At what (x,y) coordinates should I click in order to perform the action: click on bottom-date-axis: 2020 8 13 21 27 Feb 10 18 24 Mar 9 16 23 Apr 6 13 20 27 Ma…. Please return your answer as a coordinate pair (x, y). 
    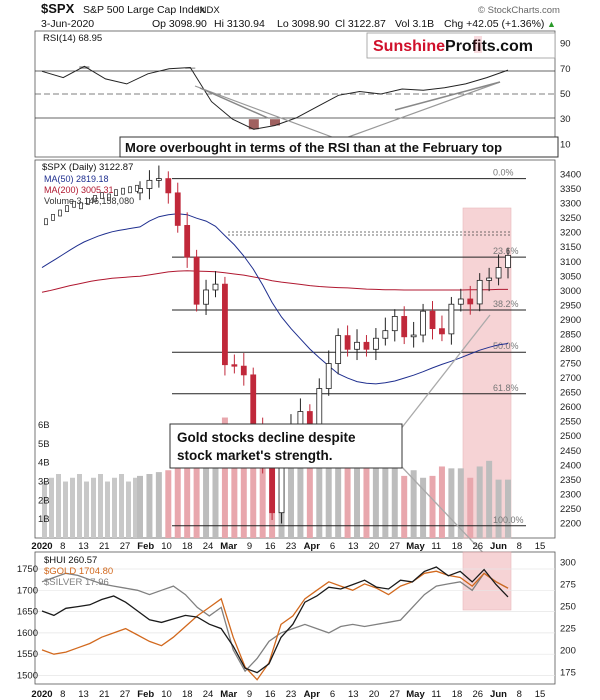
    Looking at the image, I should click on (288, 694).